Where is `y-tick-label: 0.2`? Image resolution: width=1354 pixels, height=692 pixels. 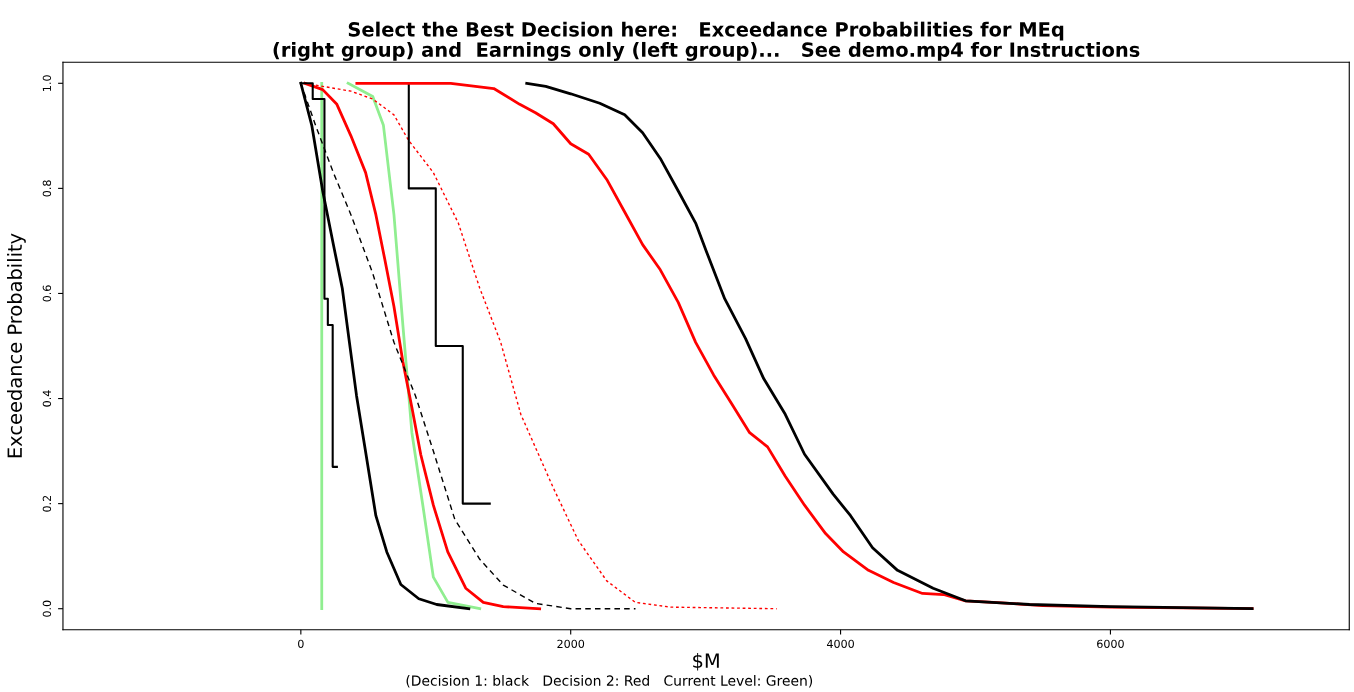 y-tick-label: 0.2 is located at coordinates (47, 503).